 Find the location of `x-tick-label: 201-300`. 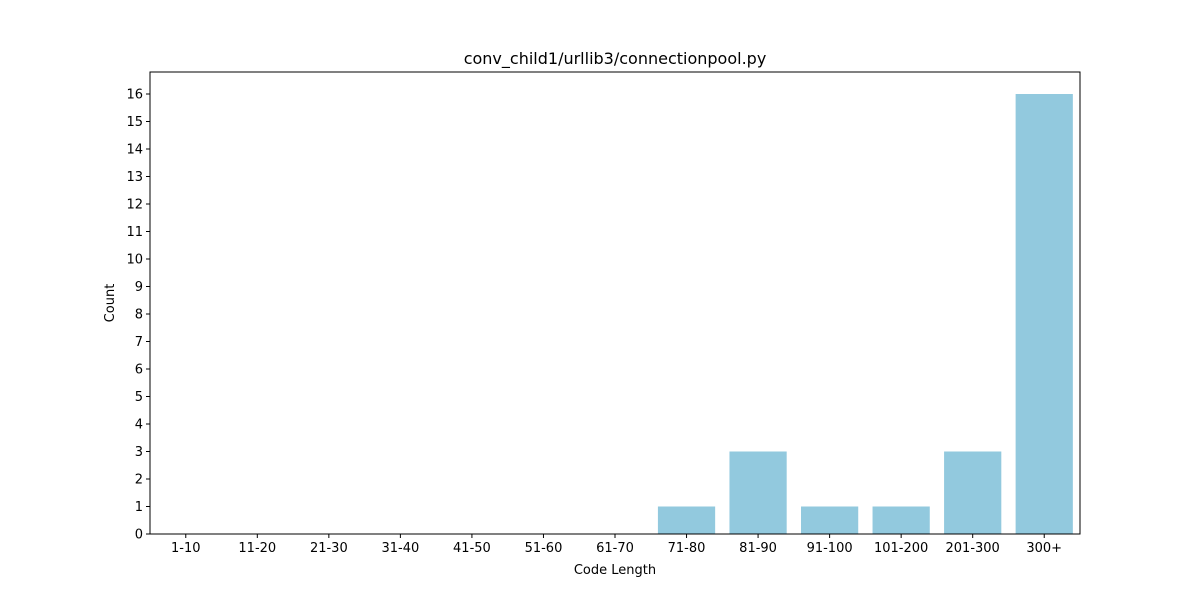

x-tick-label: 201-300 is located at coordinates (973, 548).